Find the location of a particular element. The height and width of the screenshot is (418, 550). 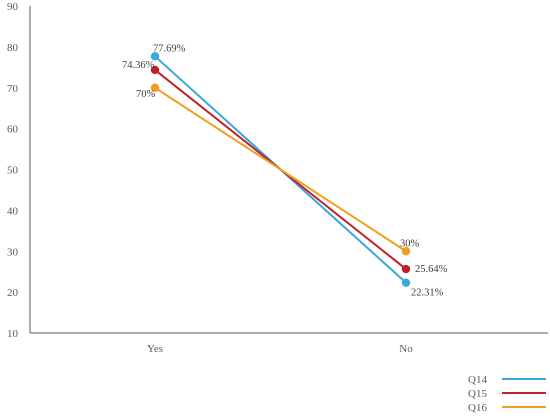

data-label-q15: 74.36% is located at coordinates (138, 65).